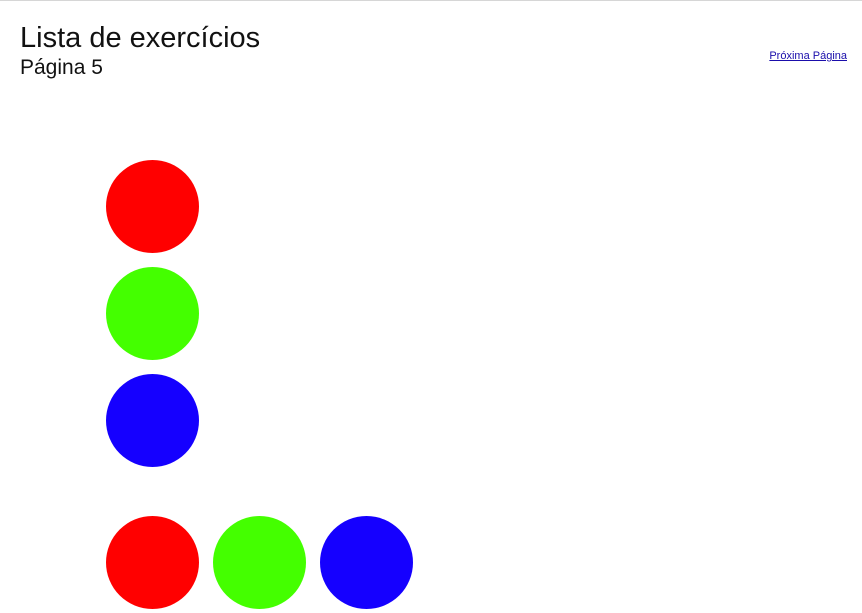  Describe the element at coordinates (61, 67) in the screenshot. I see `page-subtitle: Página 5` at that location.